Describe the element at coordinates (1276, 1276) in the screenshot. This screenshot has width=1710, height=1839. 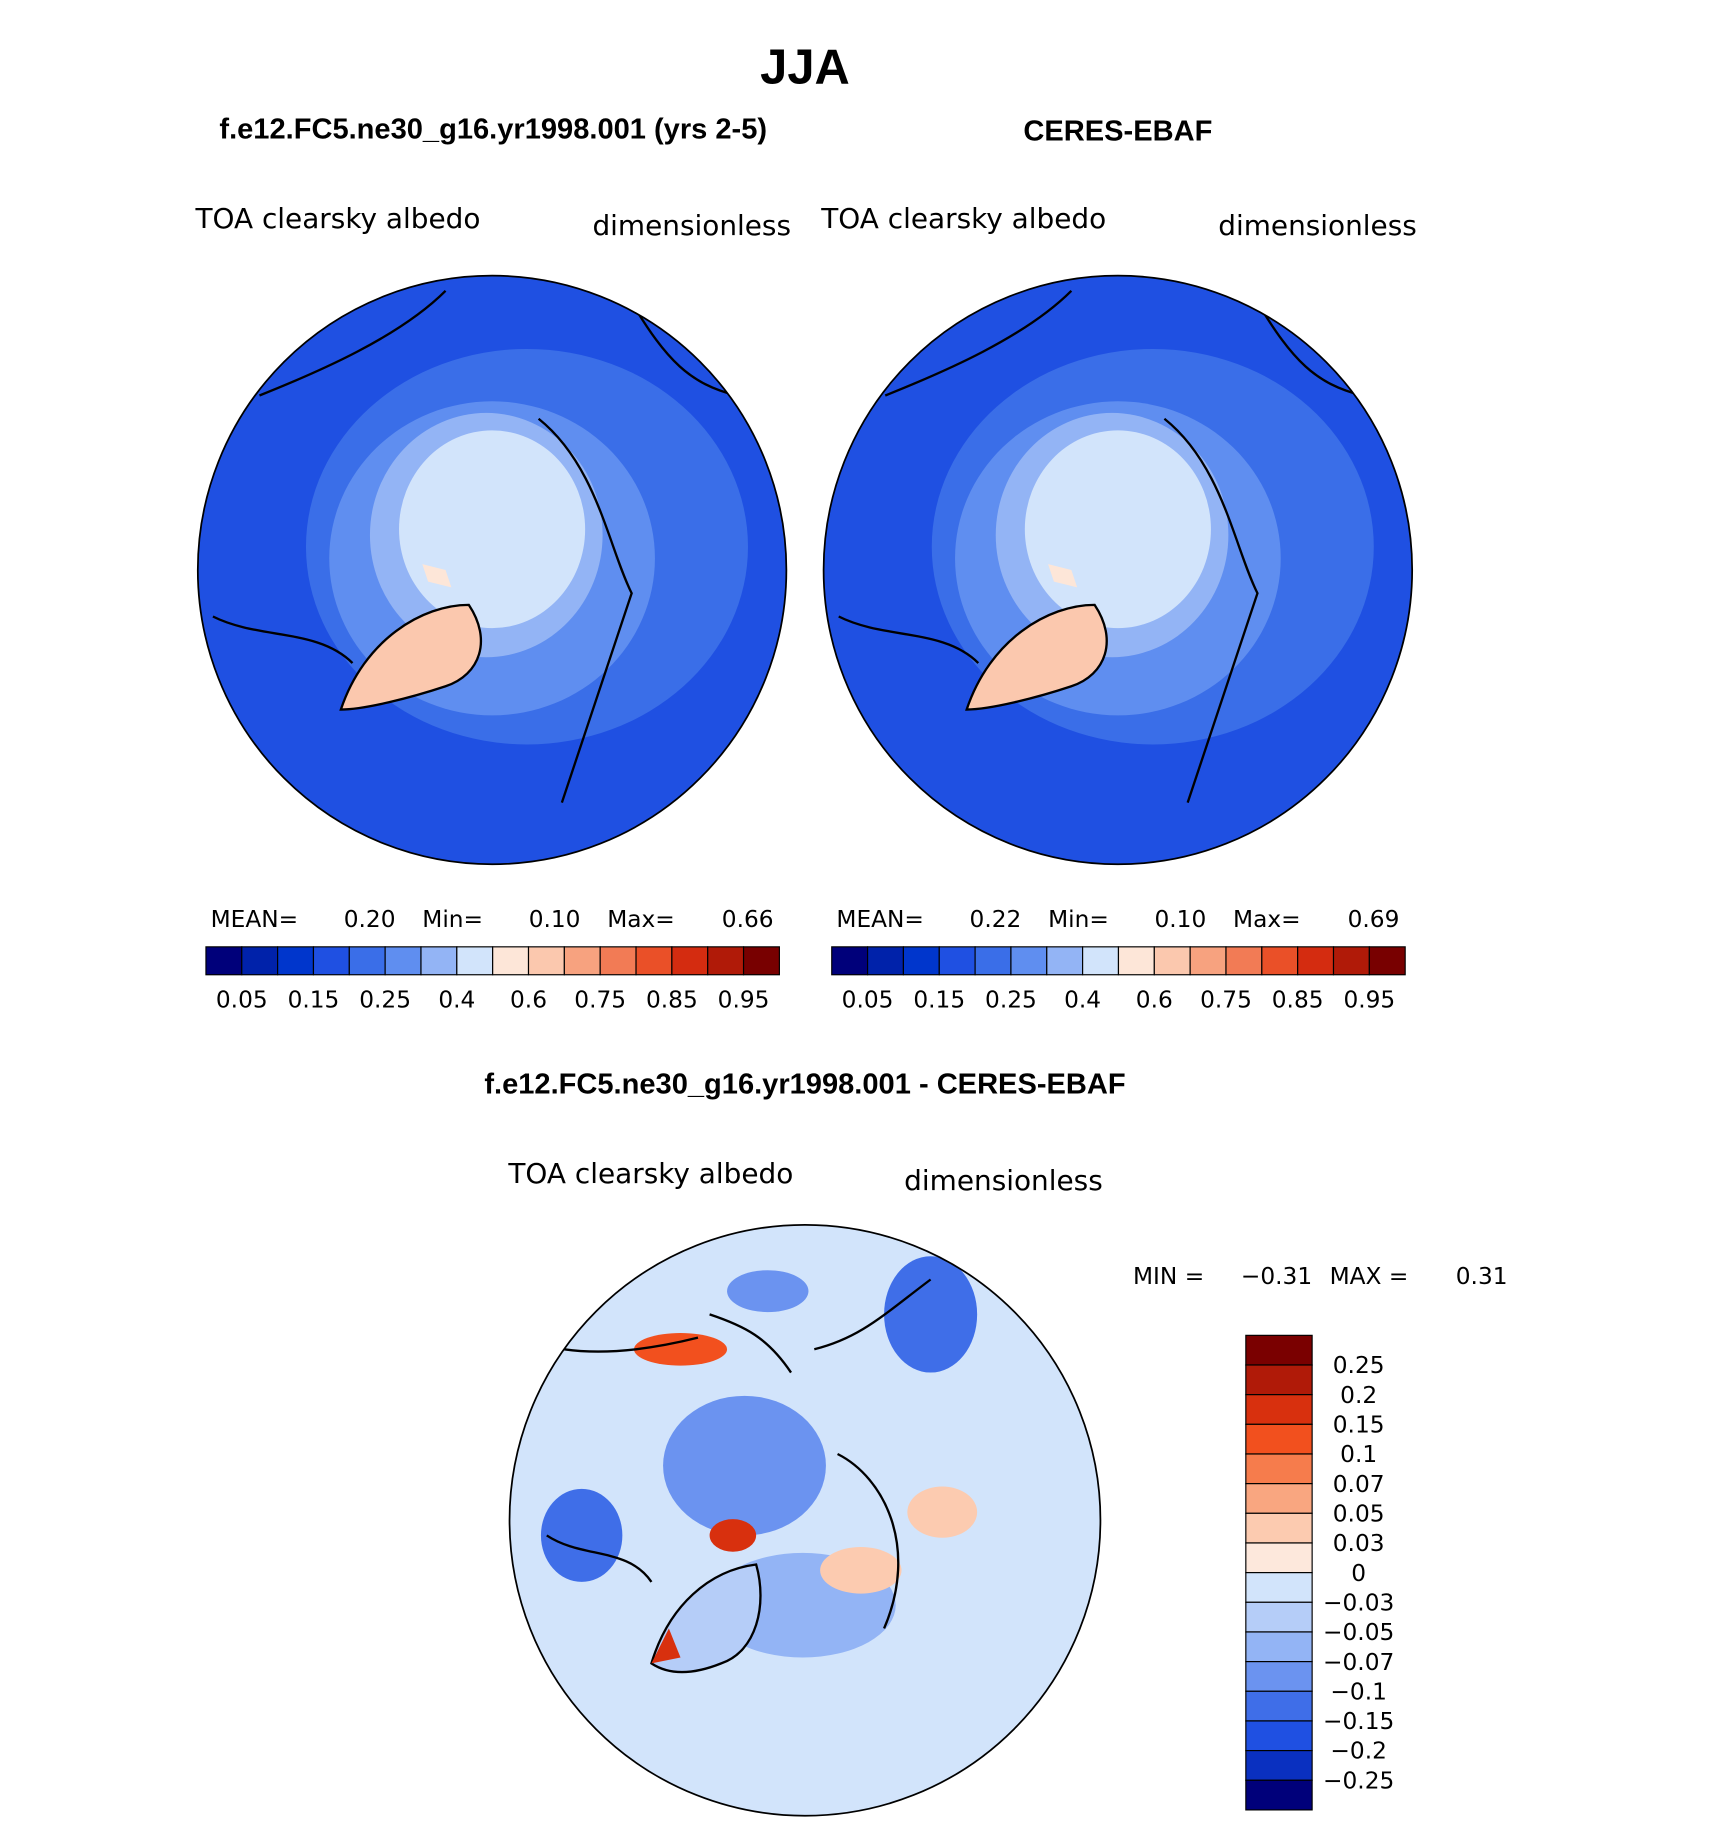
I see `stat-value: −0.31` at that location.